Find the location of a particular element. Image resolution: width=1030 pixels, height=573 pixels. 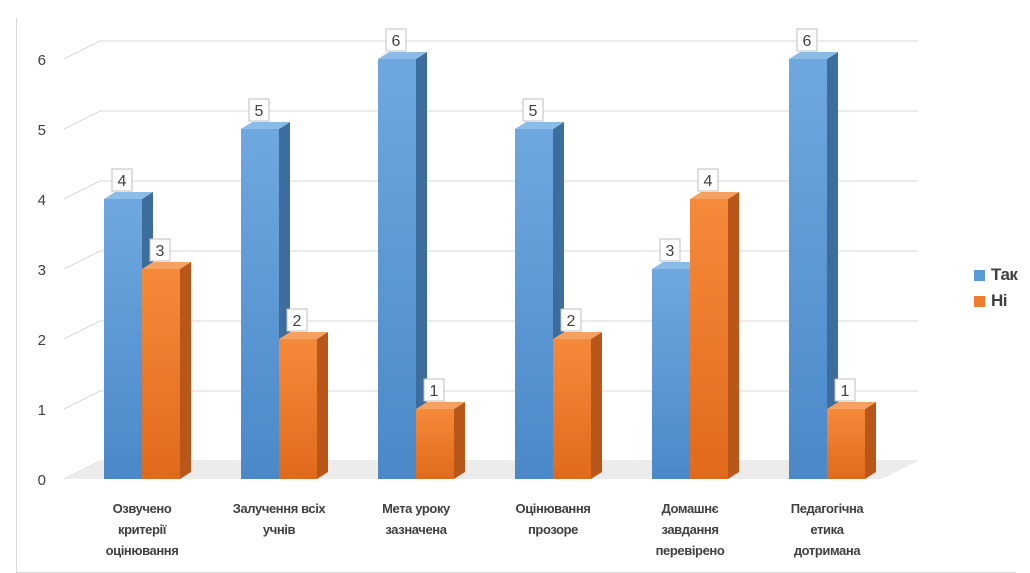

category-label: Залучення всіх учнів is located at coordinates (280, 519).